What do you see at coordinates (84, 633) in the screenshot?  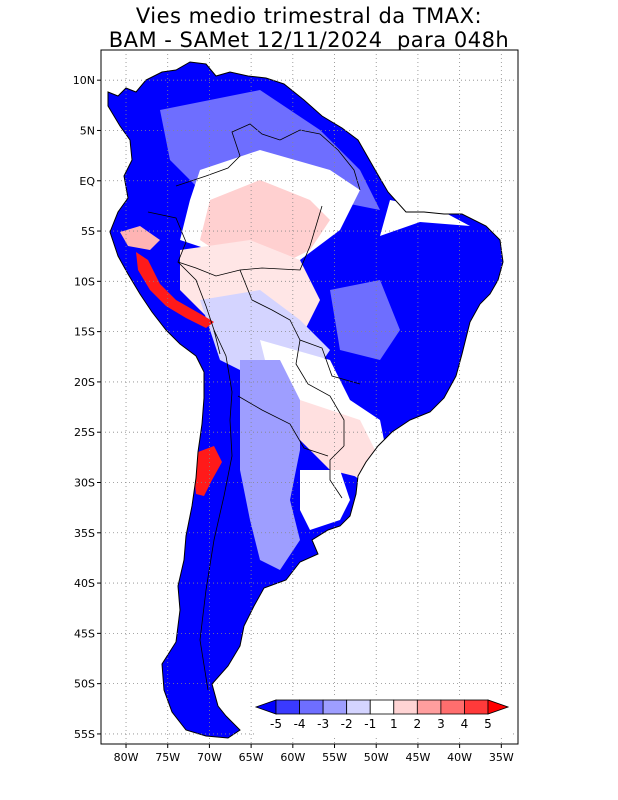 I see `lat-label: 45S` at bounding box center [84, 633].